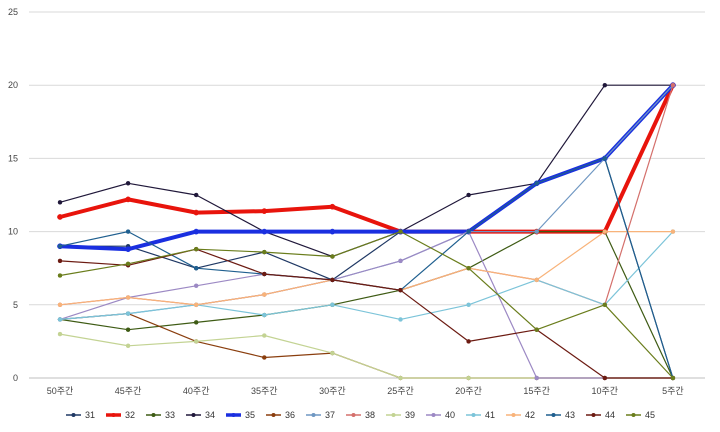 This screenshot has height=432, width=720. I want to click on legend-item-42: 42, so click(520, 415).